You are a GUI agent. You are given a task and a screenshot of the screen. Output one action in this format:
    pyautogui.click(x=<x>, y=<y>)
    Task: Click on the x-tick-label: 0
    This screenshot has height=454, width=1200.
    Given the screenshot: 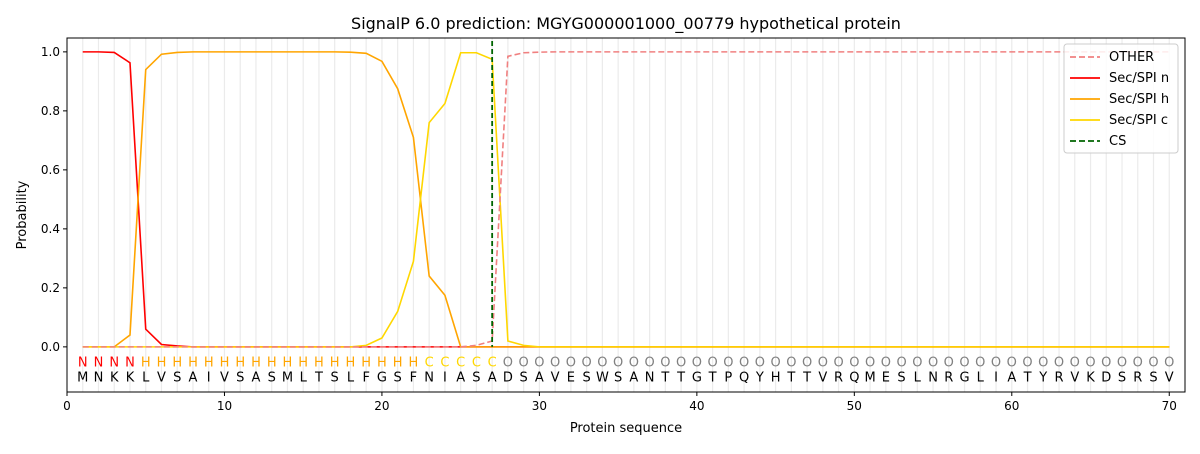 What is the action you would take?
    pyautogui.click(x=67, y=406)
    